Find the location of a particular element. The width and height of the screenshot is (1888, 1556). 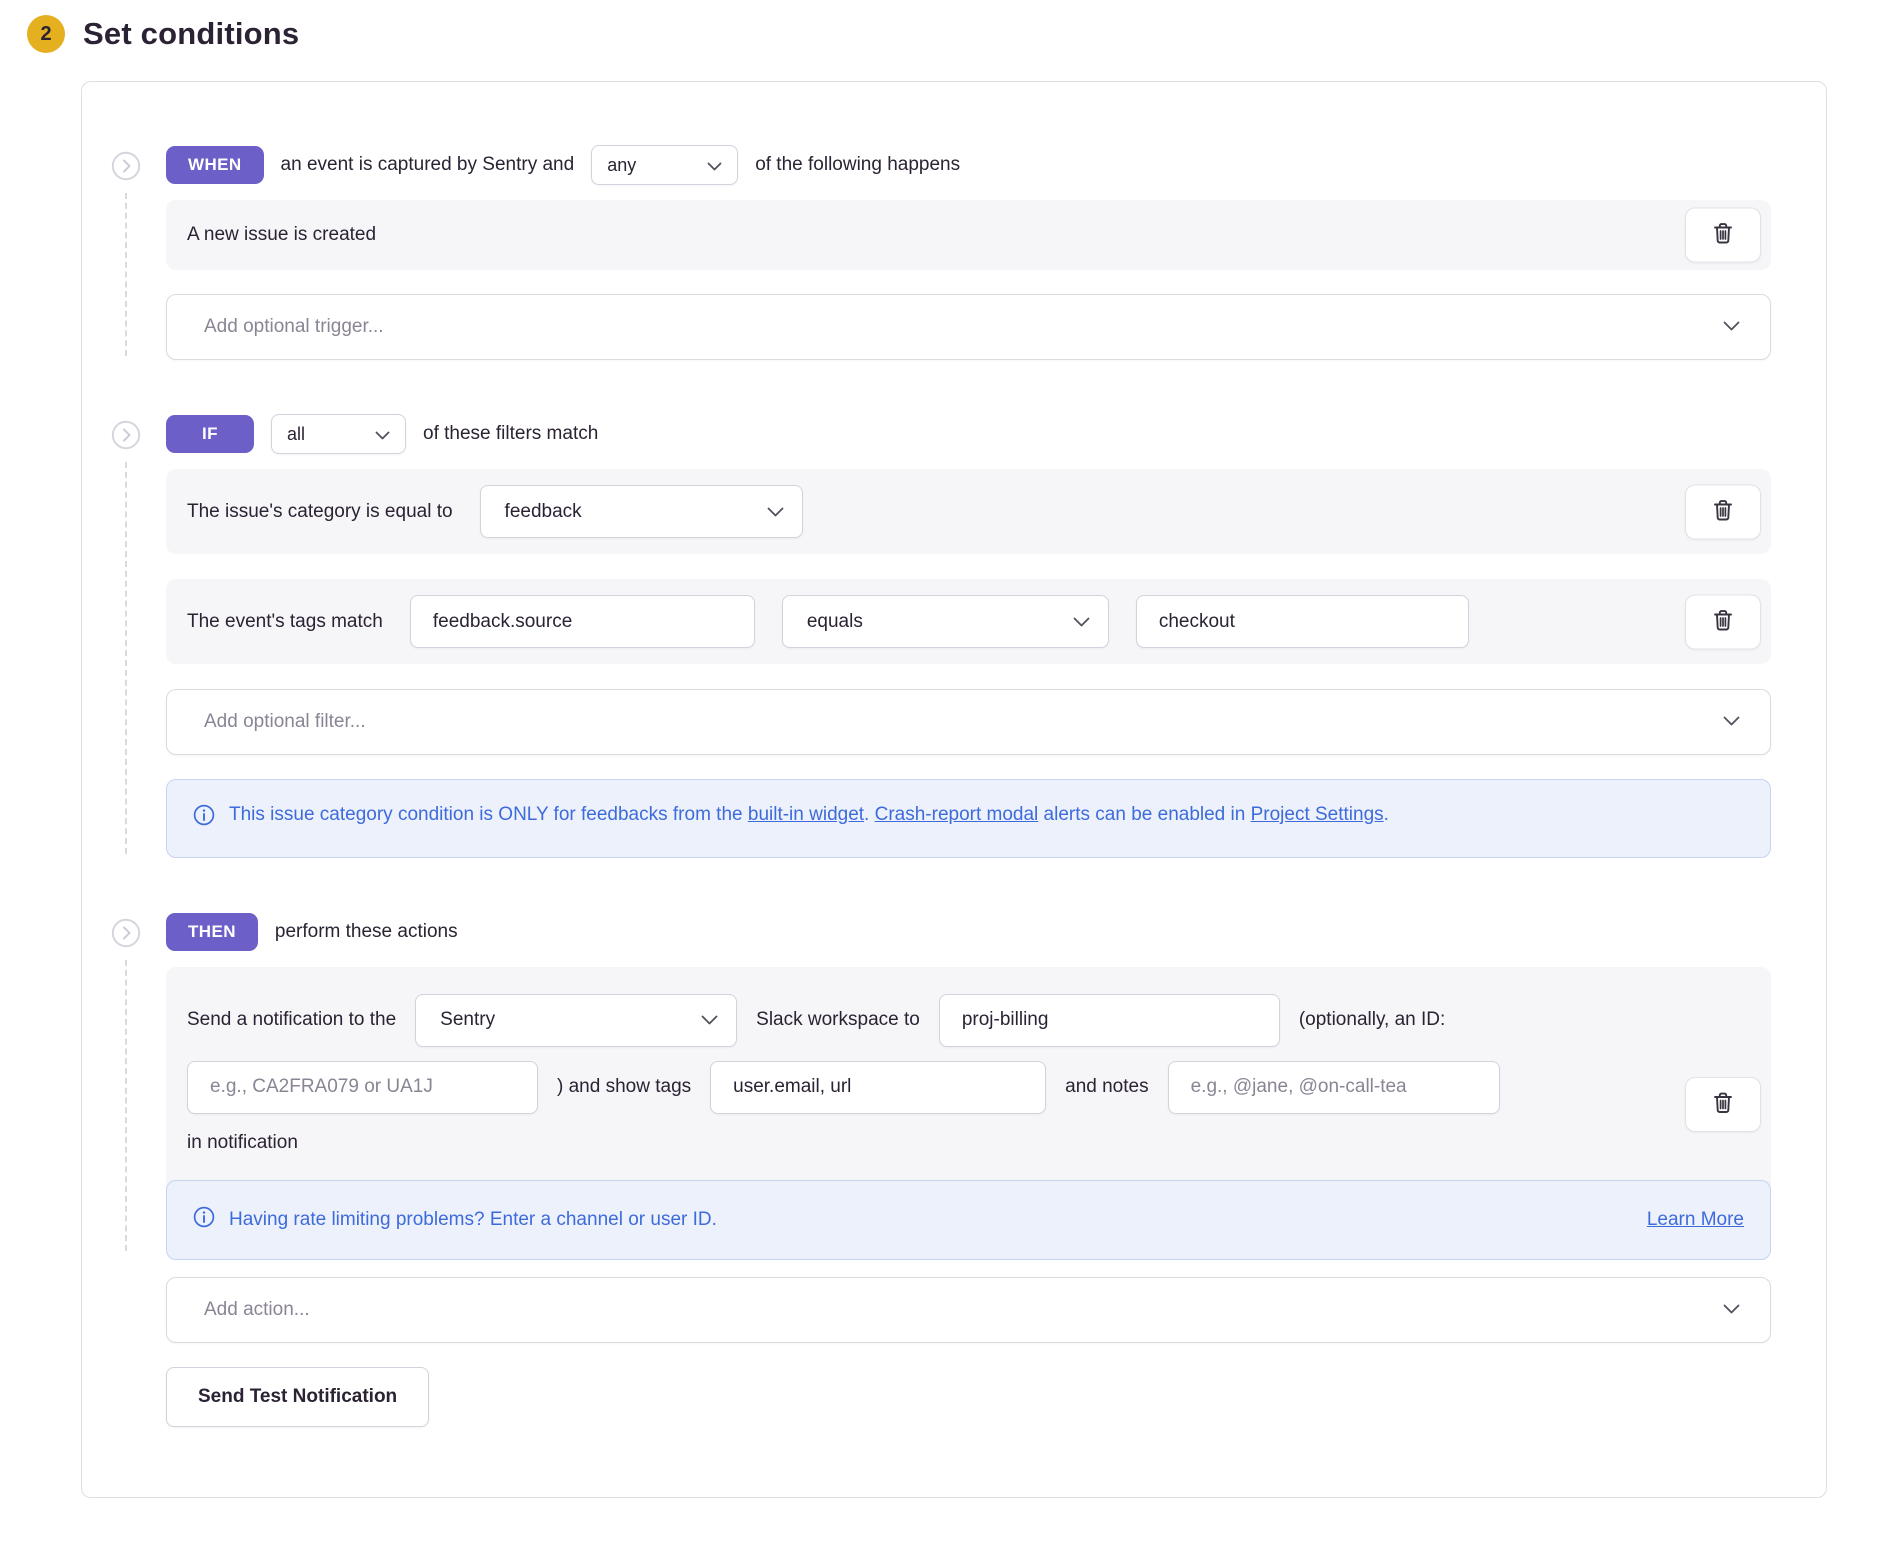

step-number: 2 is located at coordinates (46, 33).